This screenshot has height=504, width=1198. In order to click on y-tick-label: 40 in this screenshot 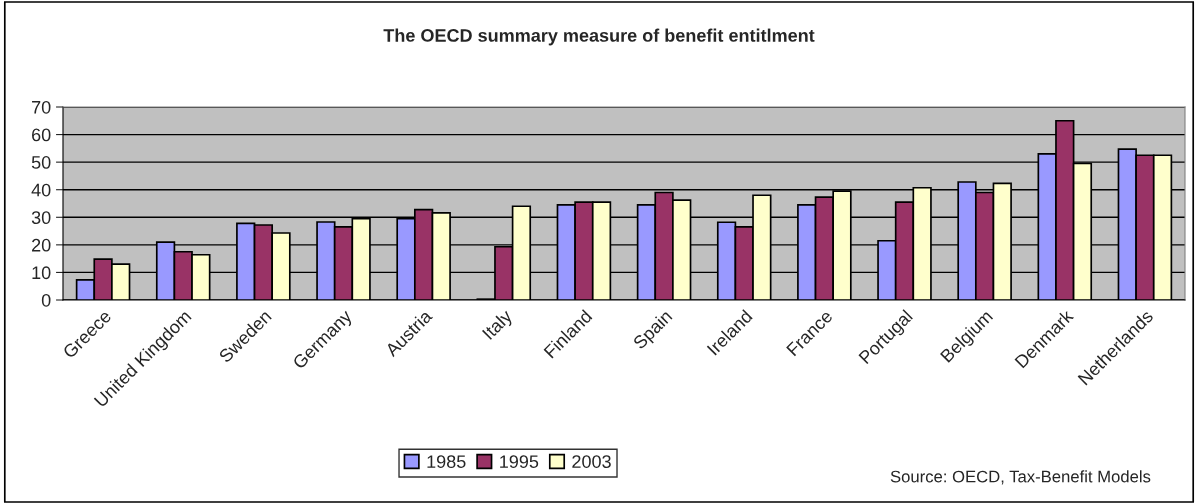, I will do `click(41, 190)`.